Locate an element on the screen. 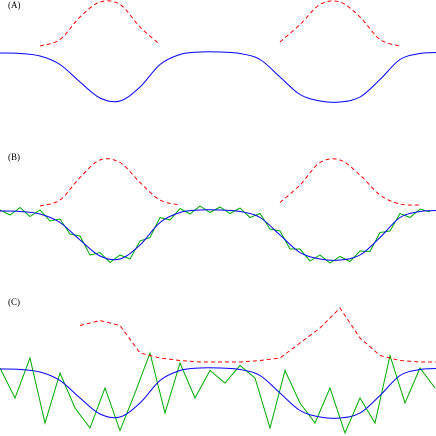 This screenshot has height=436, width=436. panel-label: (C) is located at coordinates (14, 302).